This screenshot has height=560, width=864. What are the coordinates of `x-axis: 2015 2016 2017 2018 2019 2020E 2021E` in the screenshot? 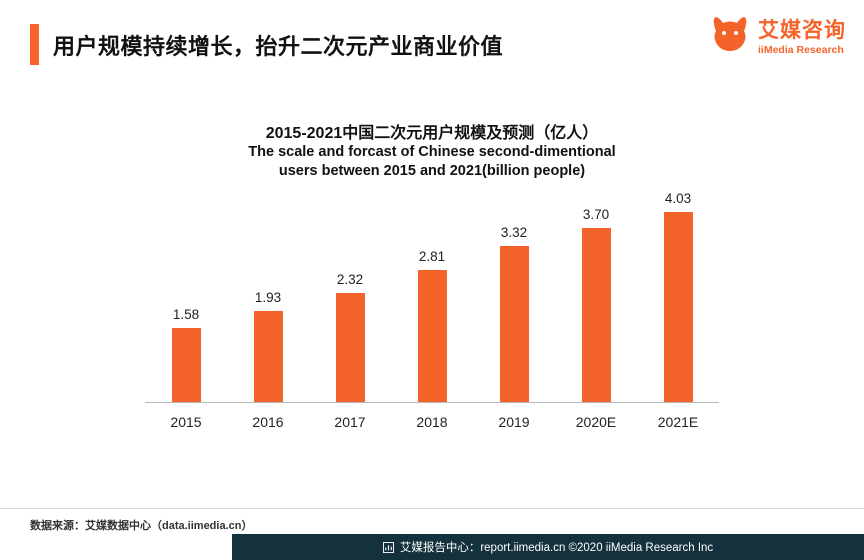 It's located at (432, 417).